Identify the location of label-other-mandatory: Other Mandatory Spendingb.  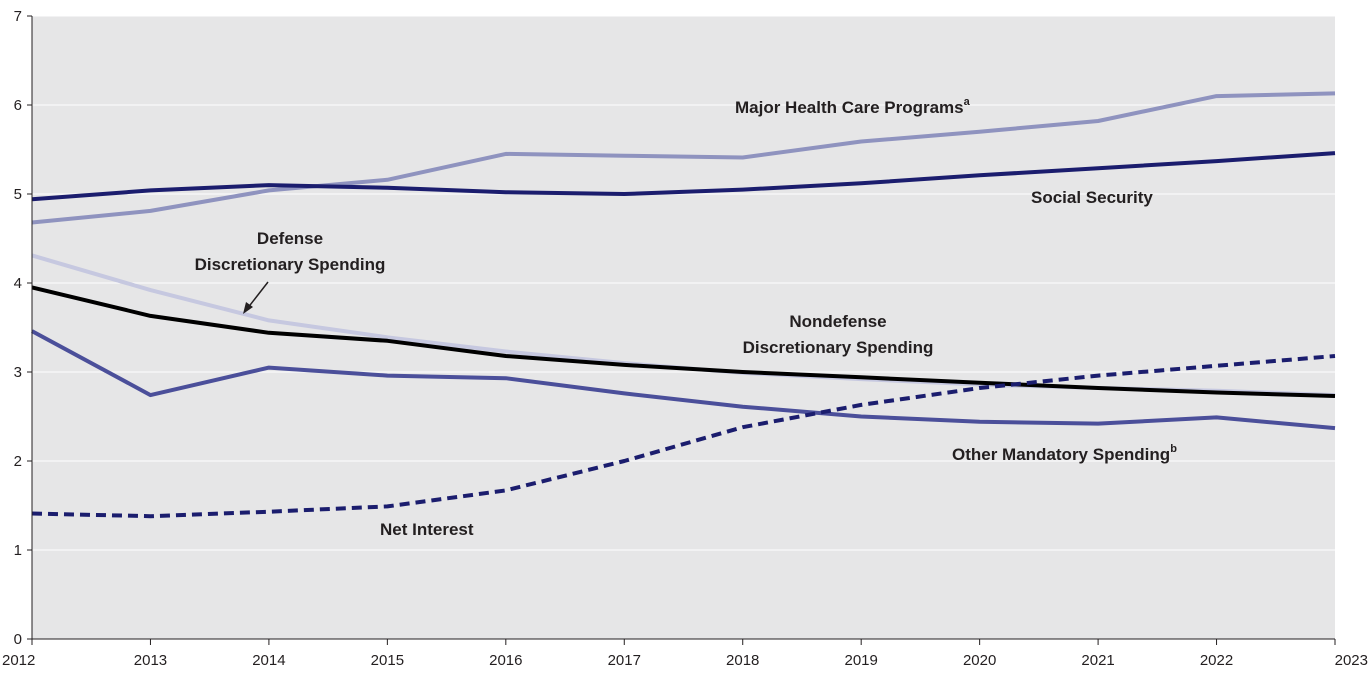
(1064, 453).